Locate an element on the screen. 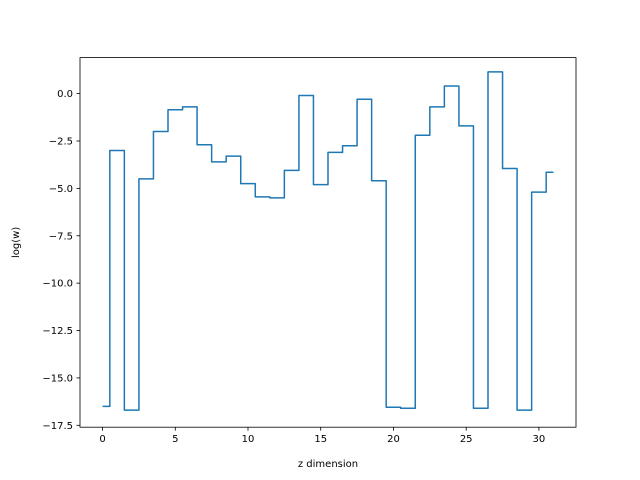  y-axis-ticks: 0.0 −2.5 −5.0 −7.5 −10.0 −12.5 −15.0 −17.5 is located at coordinates (61, 260).